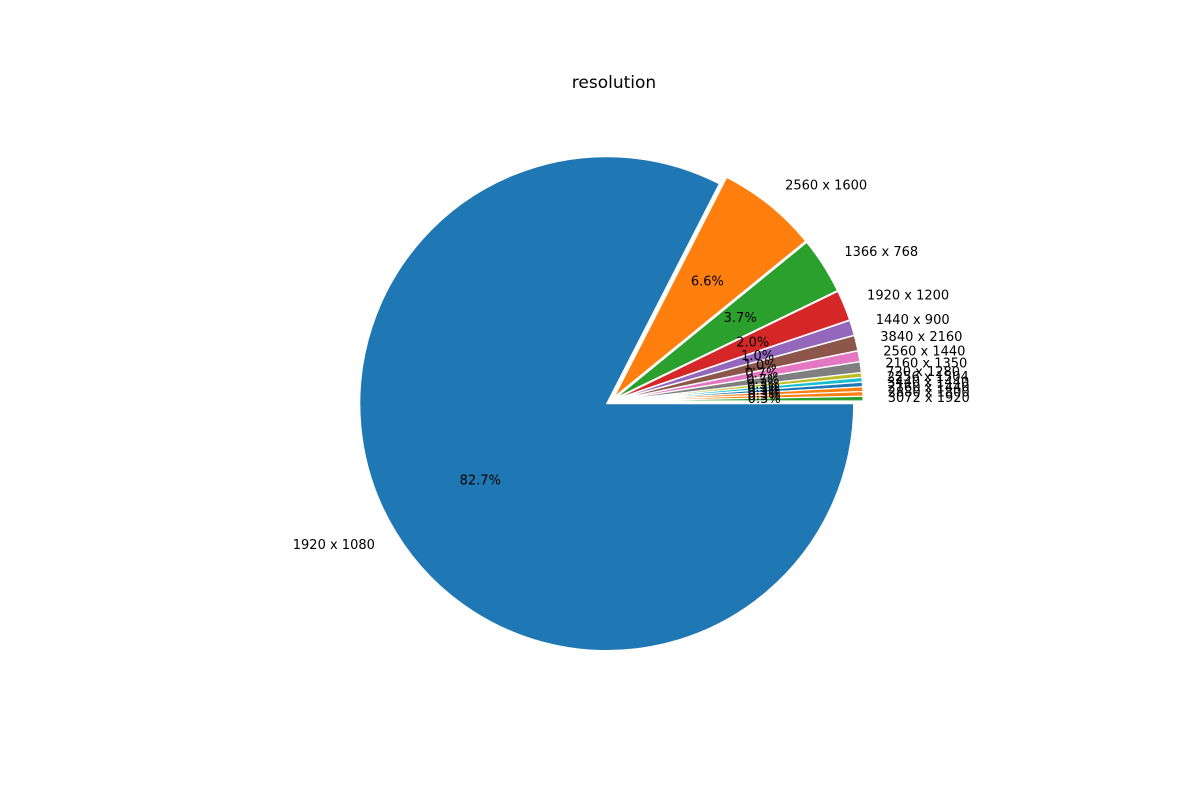 This screenshot has height=805, width=1200. Describe the element at coordinates (334, 545) in the screenshot. I see `slice-label-1920-x-1080: 1920 x 1080` at that location.